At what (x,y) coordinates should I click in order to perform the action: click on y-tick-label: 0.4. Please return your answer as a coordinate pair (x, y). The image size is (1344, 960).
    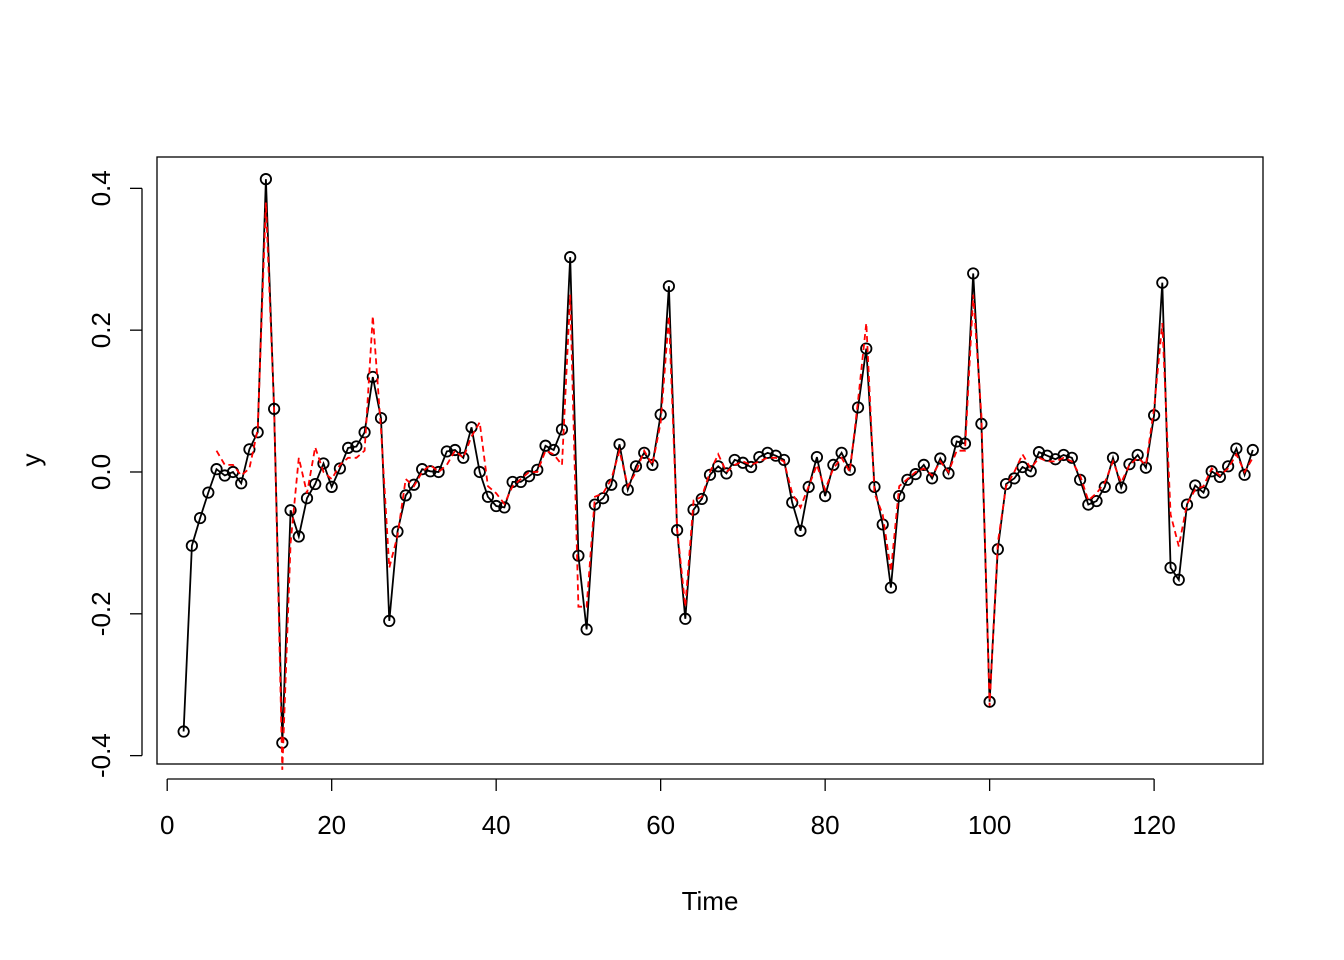
    Looking at the image, I should click on (101, 188).